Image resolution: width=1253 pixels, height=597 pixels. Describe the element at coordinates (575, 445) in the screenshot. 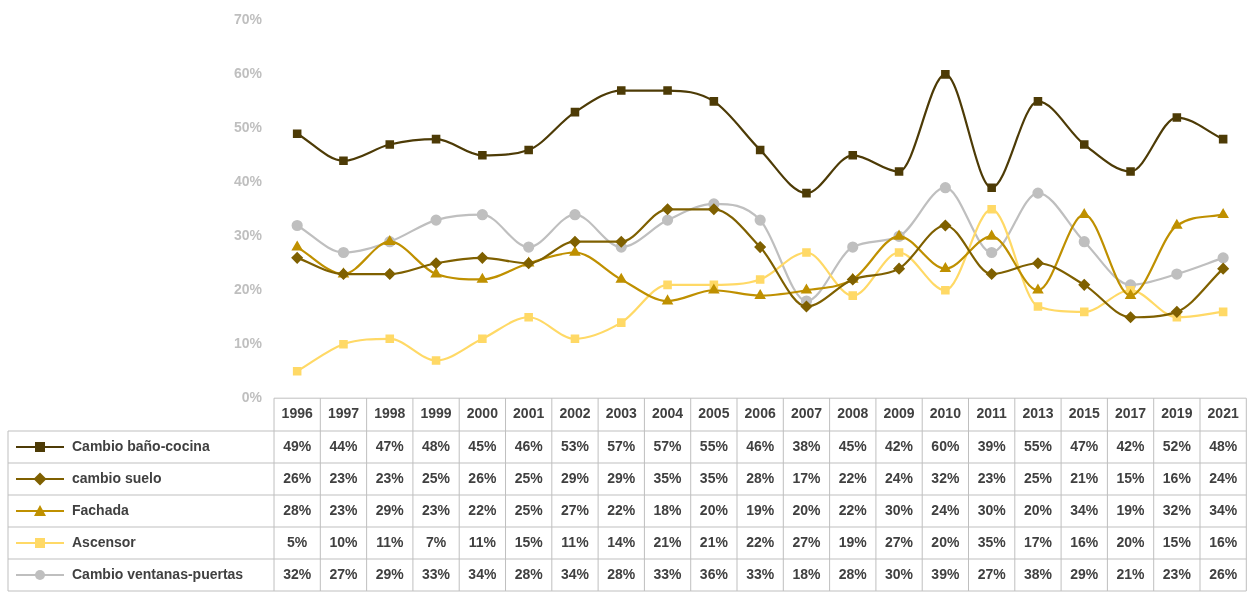

I see `data-label: 53%` at that location.